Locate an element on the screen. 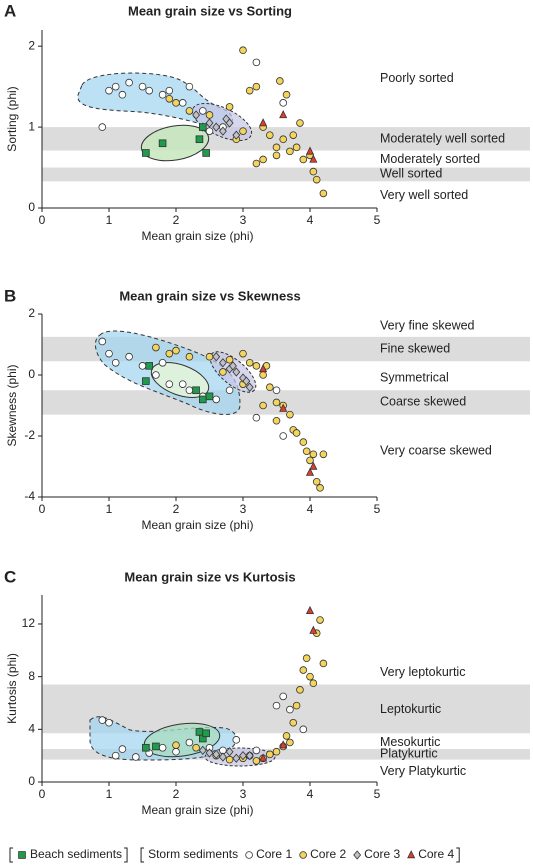 This screenshot has width=533, height=865. chart-title: Mean grain size vs Kurtosis is located at coordinates (209, 576).